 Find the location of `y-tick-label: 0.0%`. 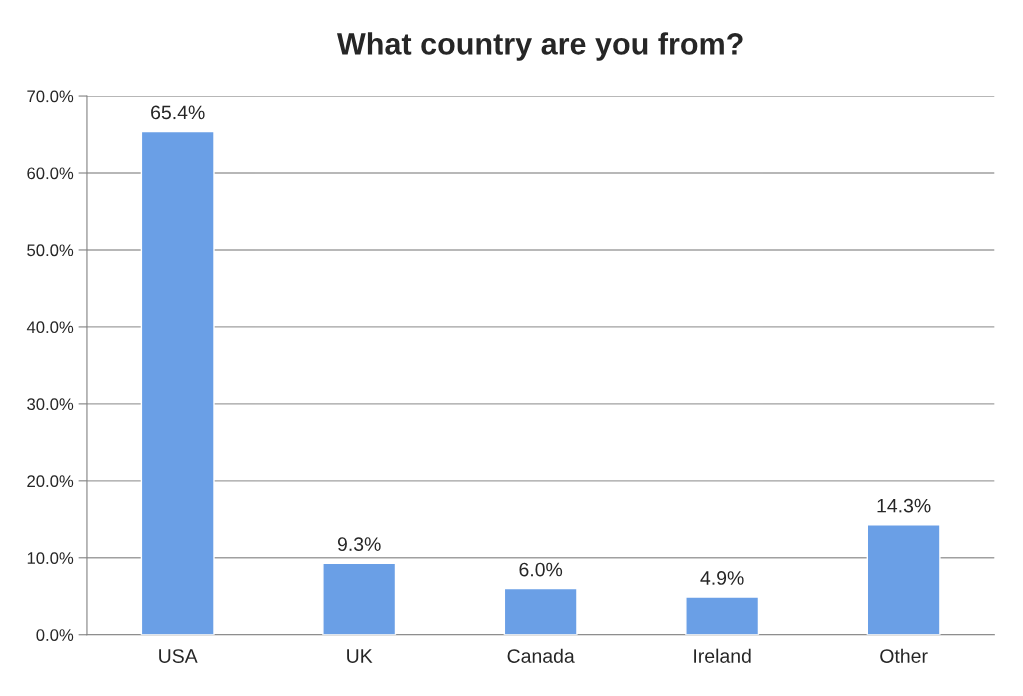

y-tick-label: 0.0% is located at coordinates (55, 635).